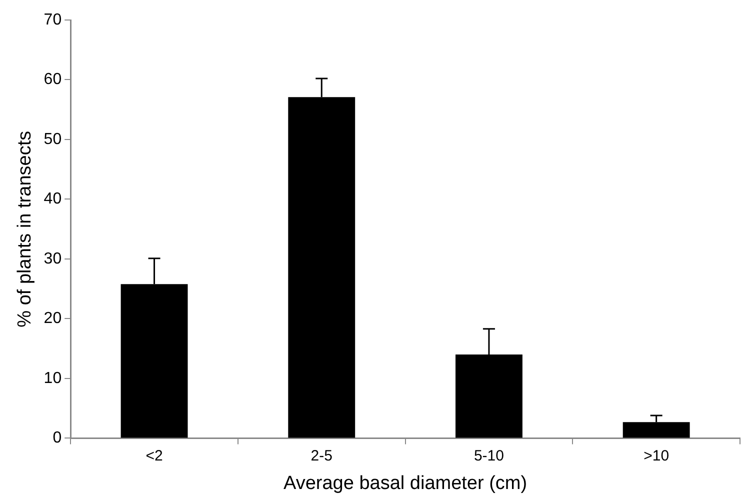 The width and height of the screenshot is (745, 504). What do you see at coordinates (53, 378) in the screenshot?
I see `y-tick-label: 10` at bounding box center [53, 378].